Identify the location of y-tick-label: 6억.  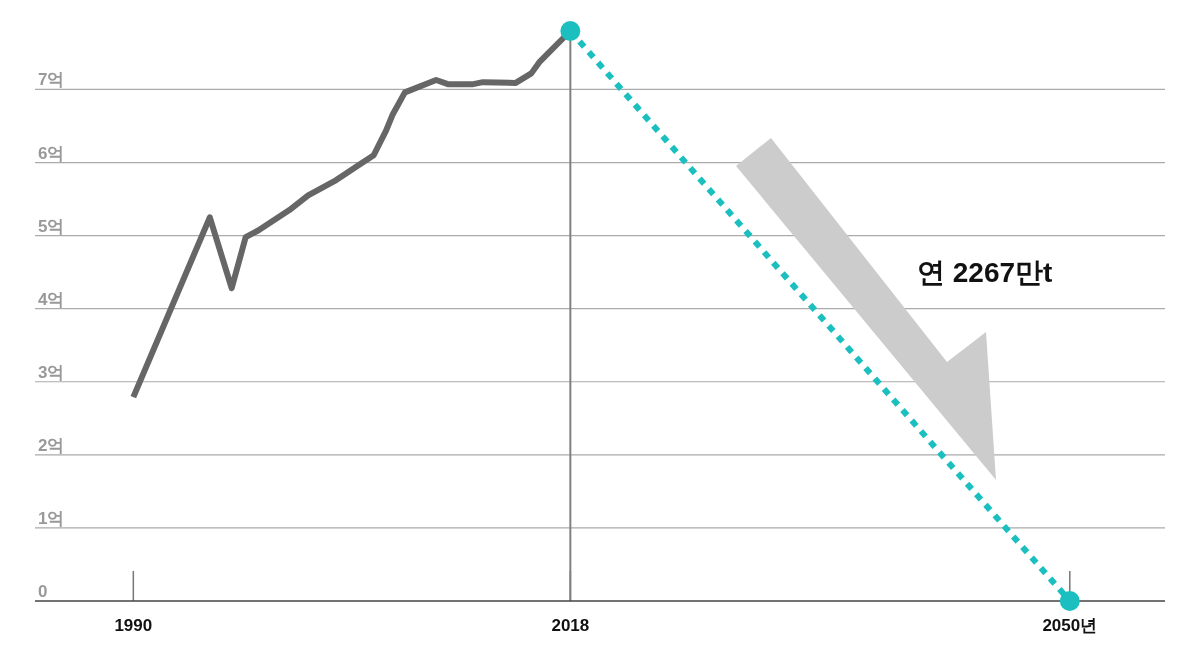
(51, 153).